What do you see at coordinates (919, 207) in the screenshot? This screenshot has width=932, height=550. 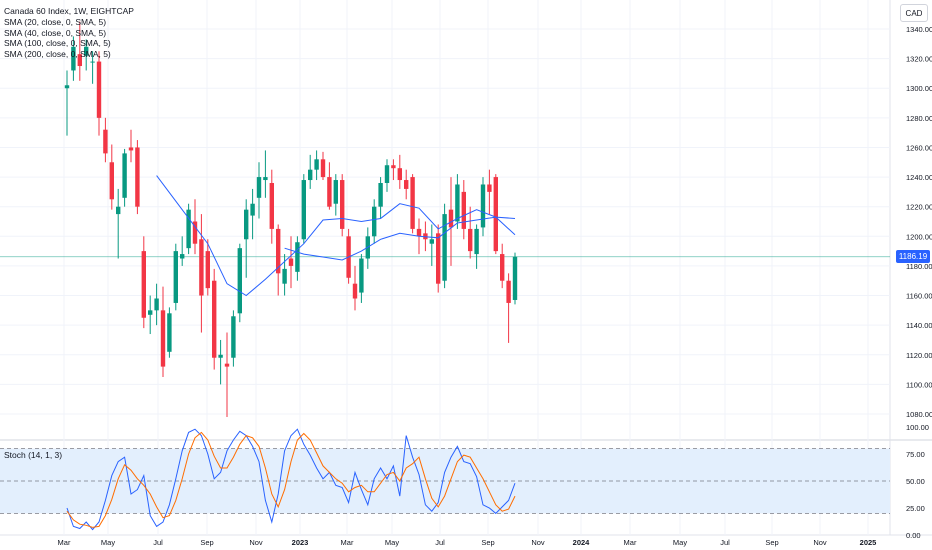 I see `price-tick-label: 1220.00` at bounding box center [919, 207].